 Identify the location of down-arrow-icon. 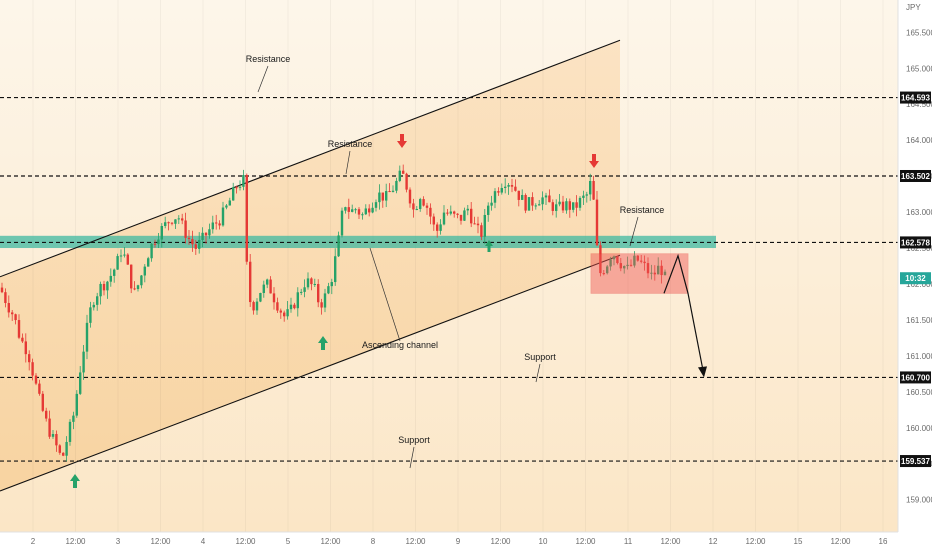
(594, 161).